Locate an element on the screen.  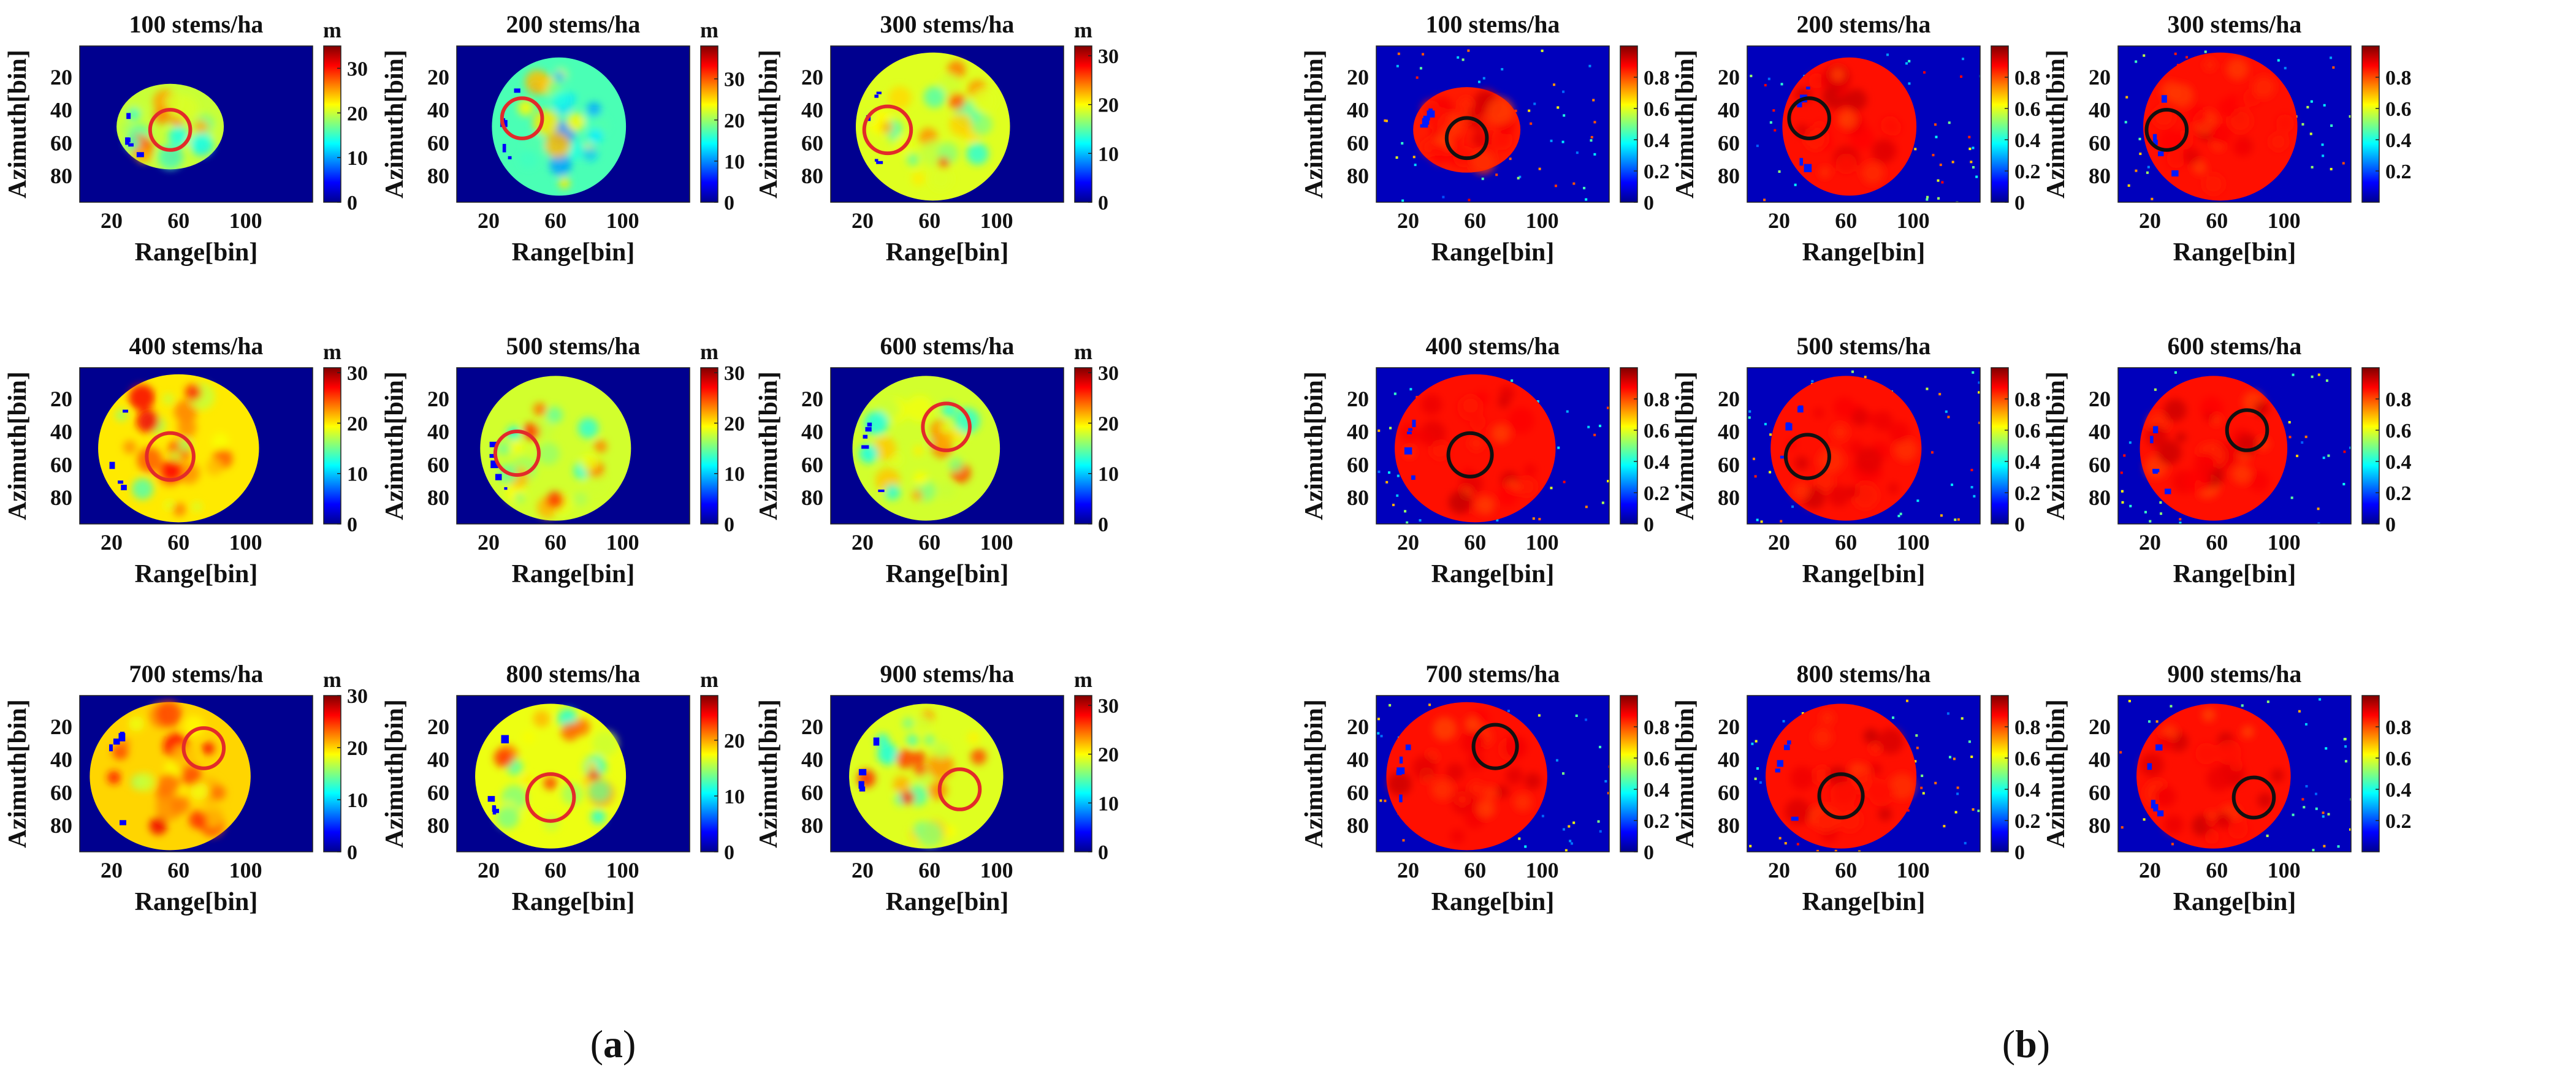
x-tick-label: 60 is located at coordinates (1846, 542).